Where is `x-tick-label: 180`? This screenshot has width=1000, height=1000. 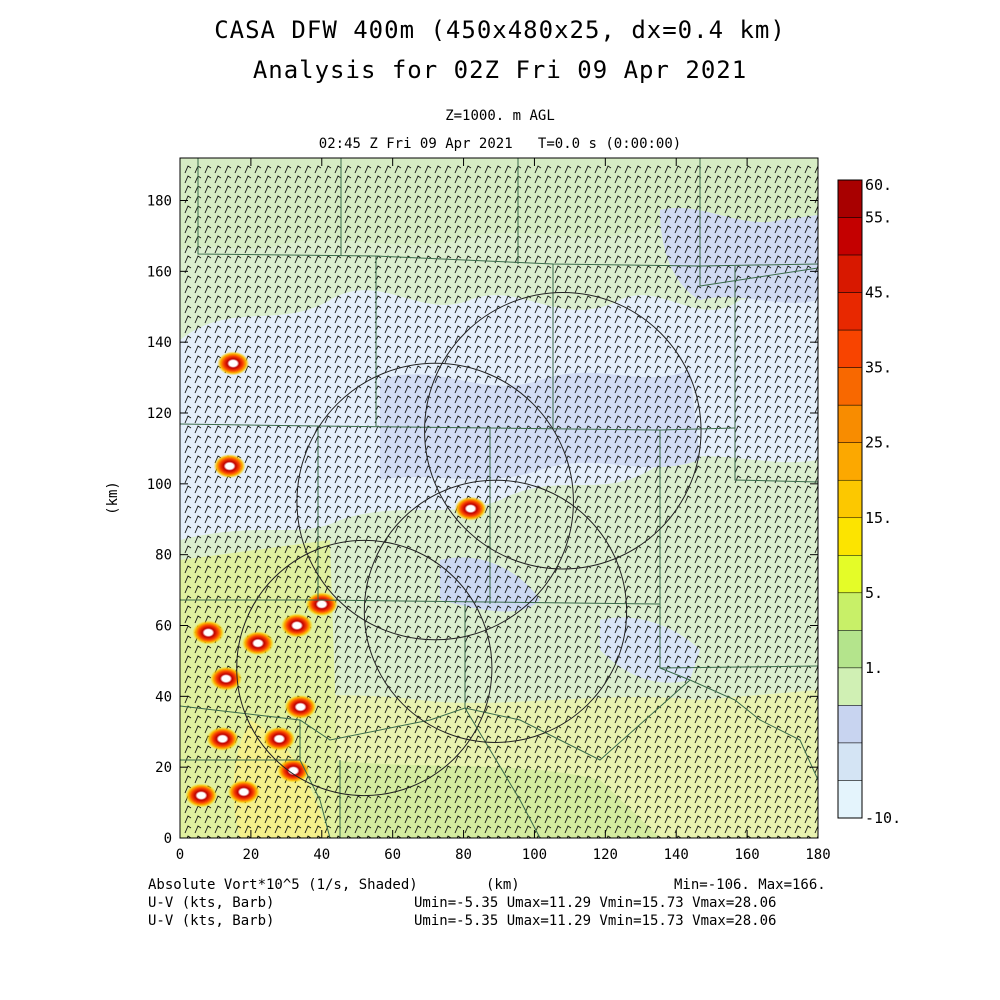
x-tick-label: 180 is located at coordinates (817, 855).